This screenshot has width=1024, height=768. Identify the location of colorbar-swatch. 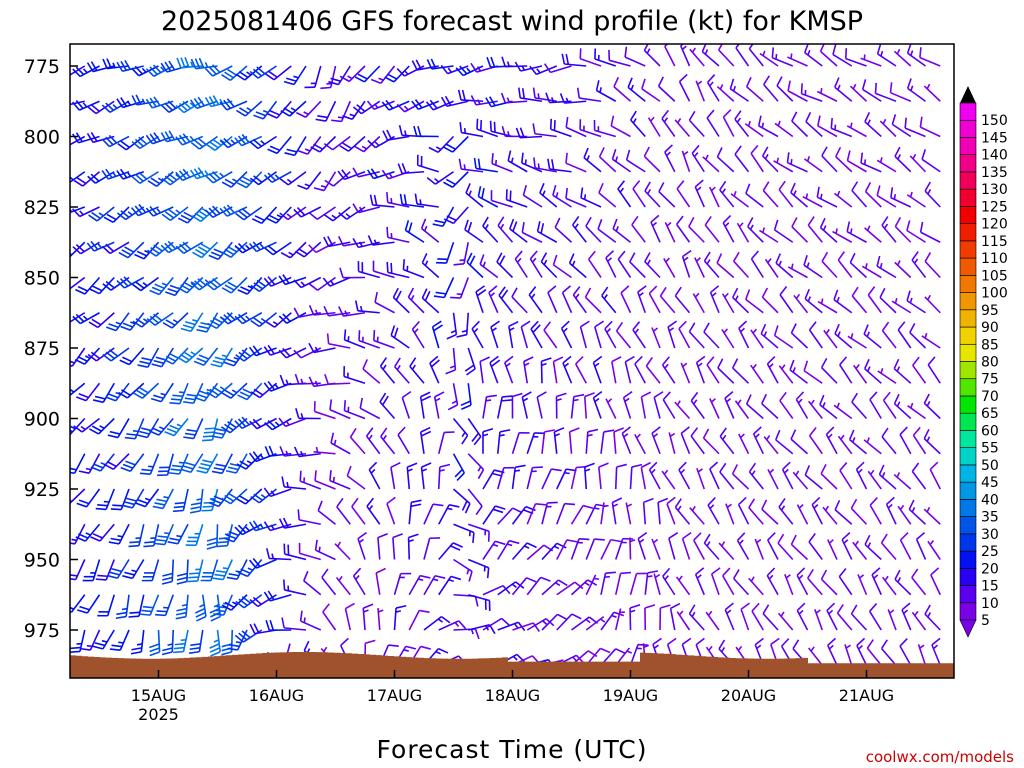
(968, 318).